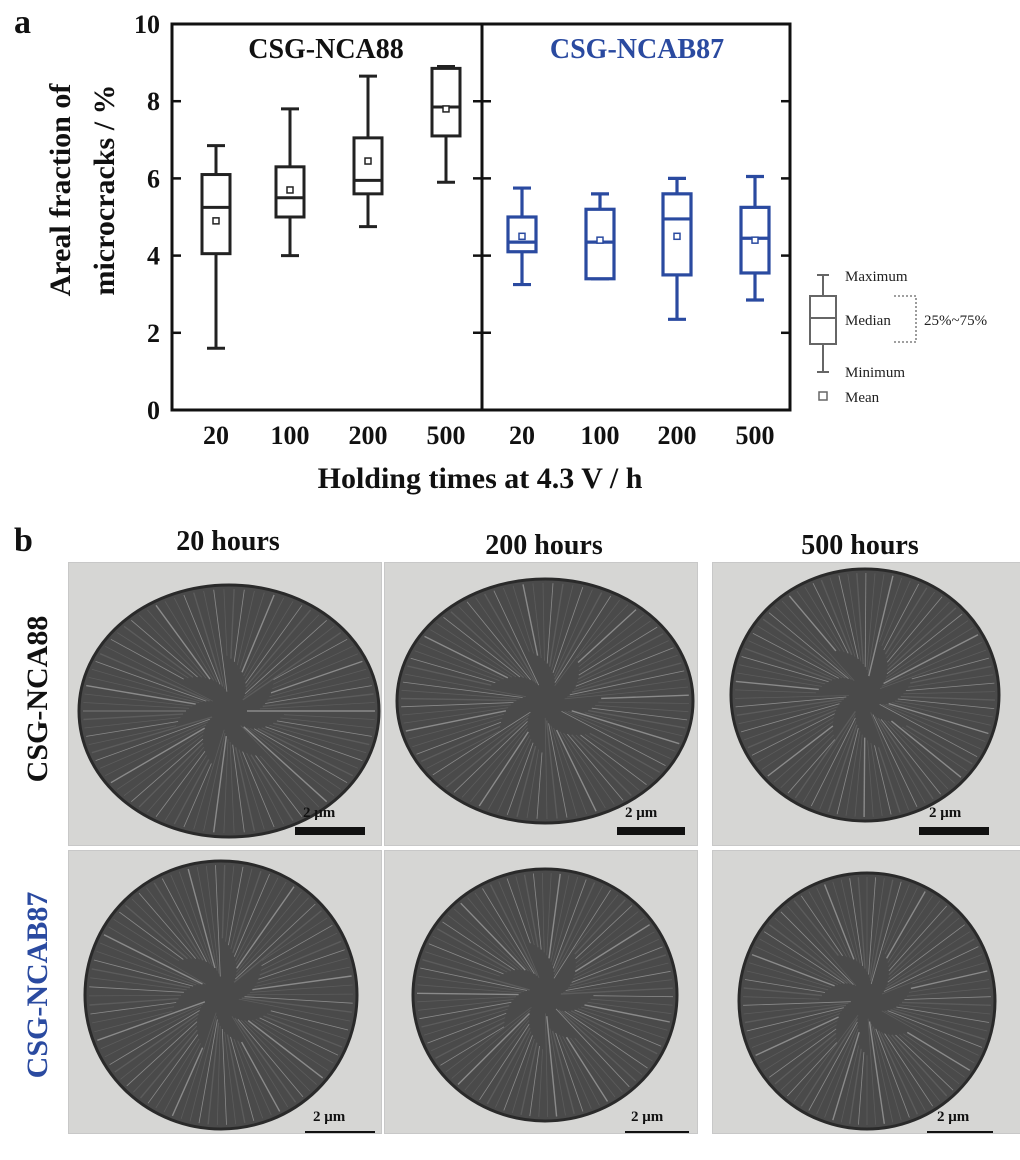 The height and width of the screenshot is (1160, 1020). I want to click on legend-mean-label: Mean, so click(862, 398).